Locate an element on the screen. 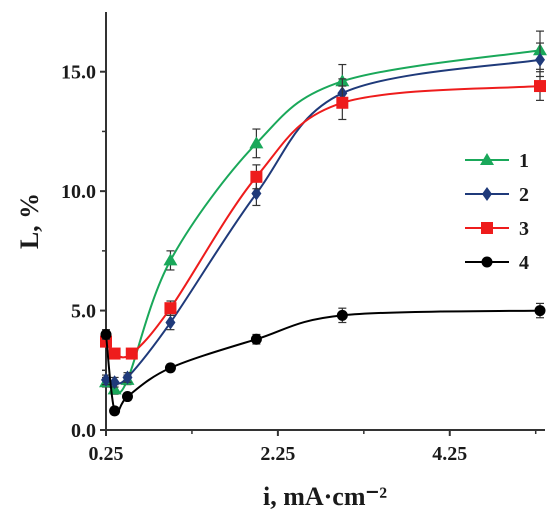  y-axis-ticks: 0.0 5.0 10.0 15.0 is located at coordinates (83, 252).